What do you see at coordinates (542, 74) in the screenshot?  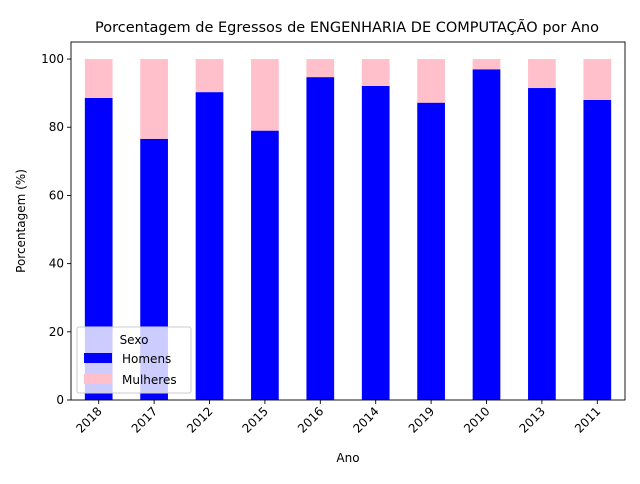 I see `bar-2013-mulheres` at bounding box center [542, 74].